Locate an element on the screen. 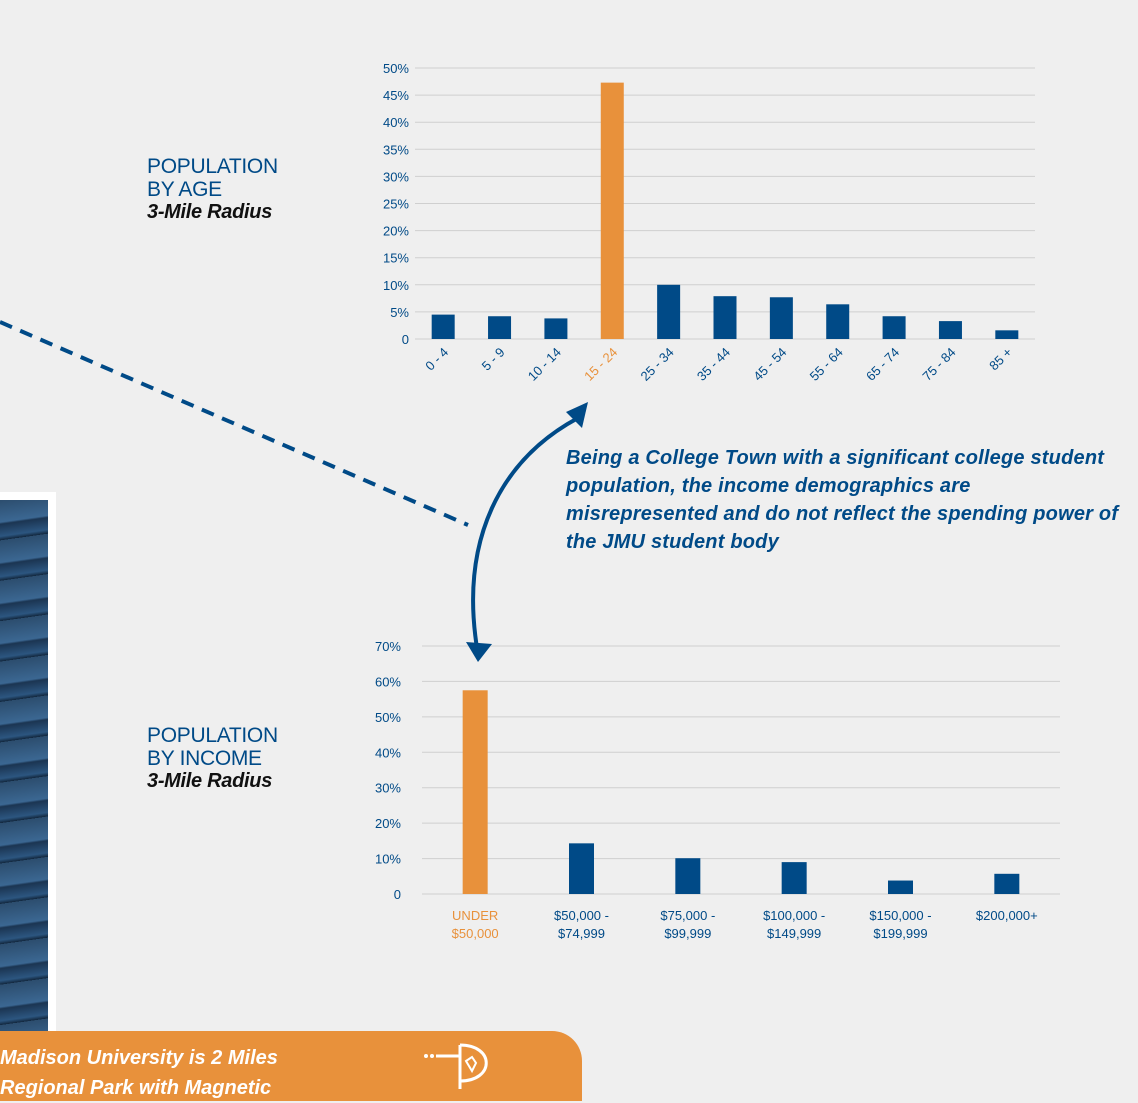 The width and height of the screenshot is (1138, 1103). income-section-label: POPULATION BY INCOME 3-Mile Radius is located at coordinates (212, 758).